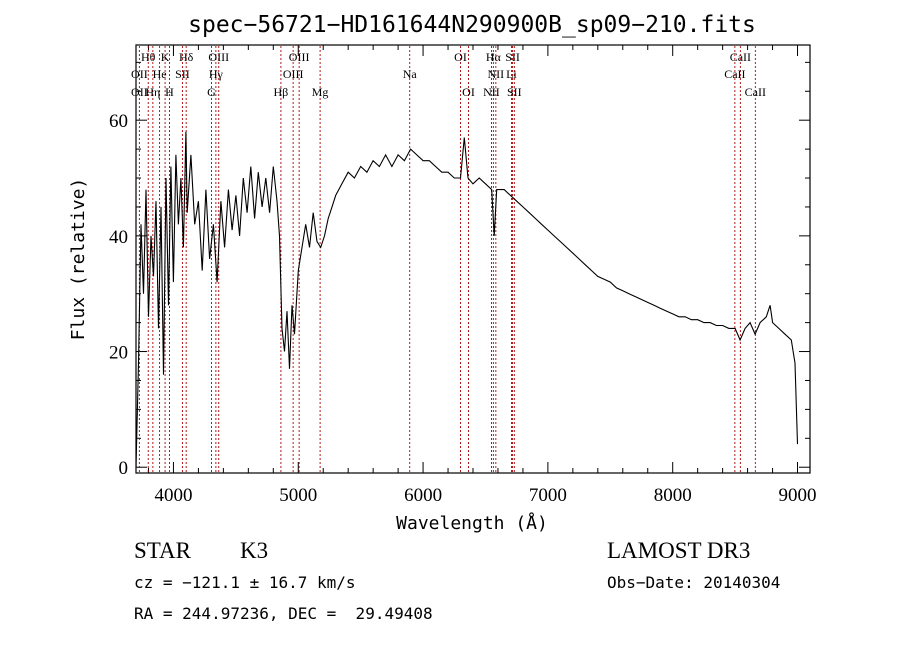 Image resolution: width=900 pixels, height=649 pixels. I want to click on x-tick-label: 5000, so click(298, 495).